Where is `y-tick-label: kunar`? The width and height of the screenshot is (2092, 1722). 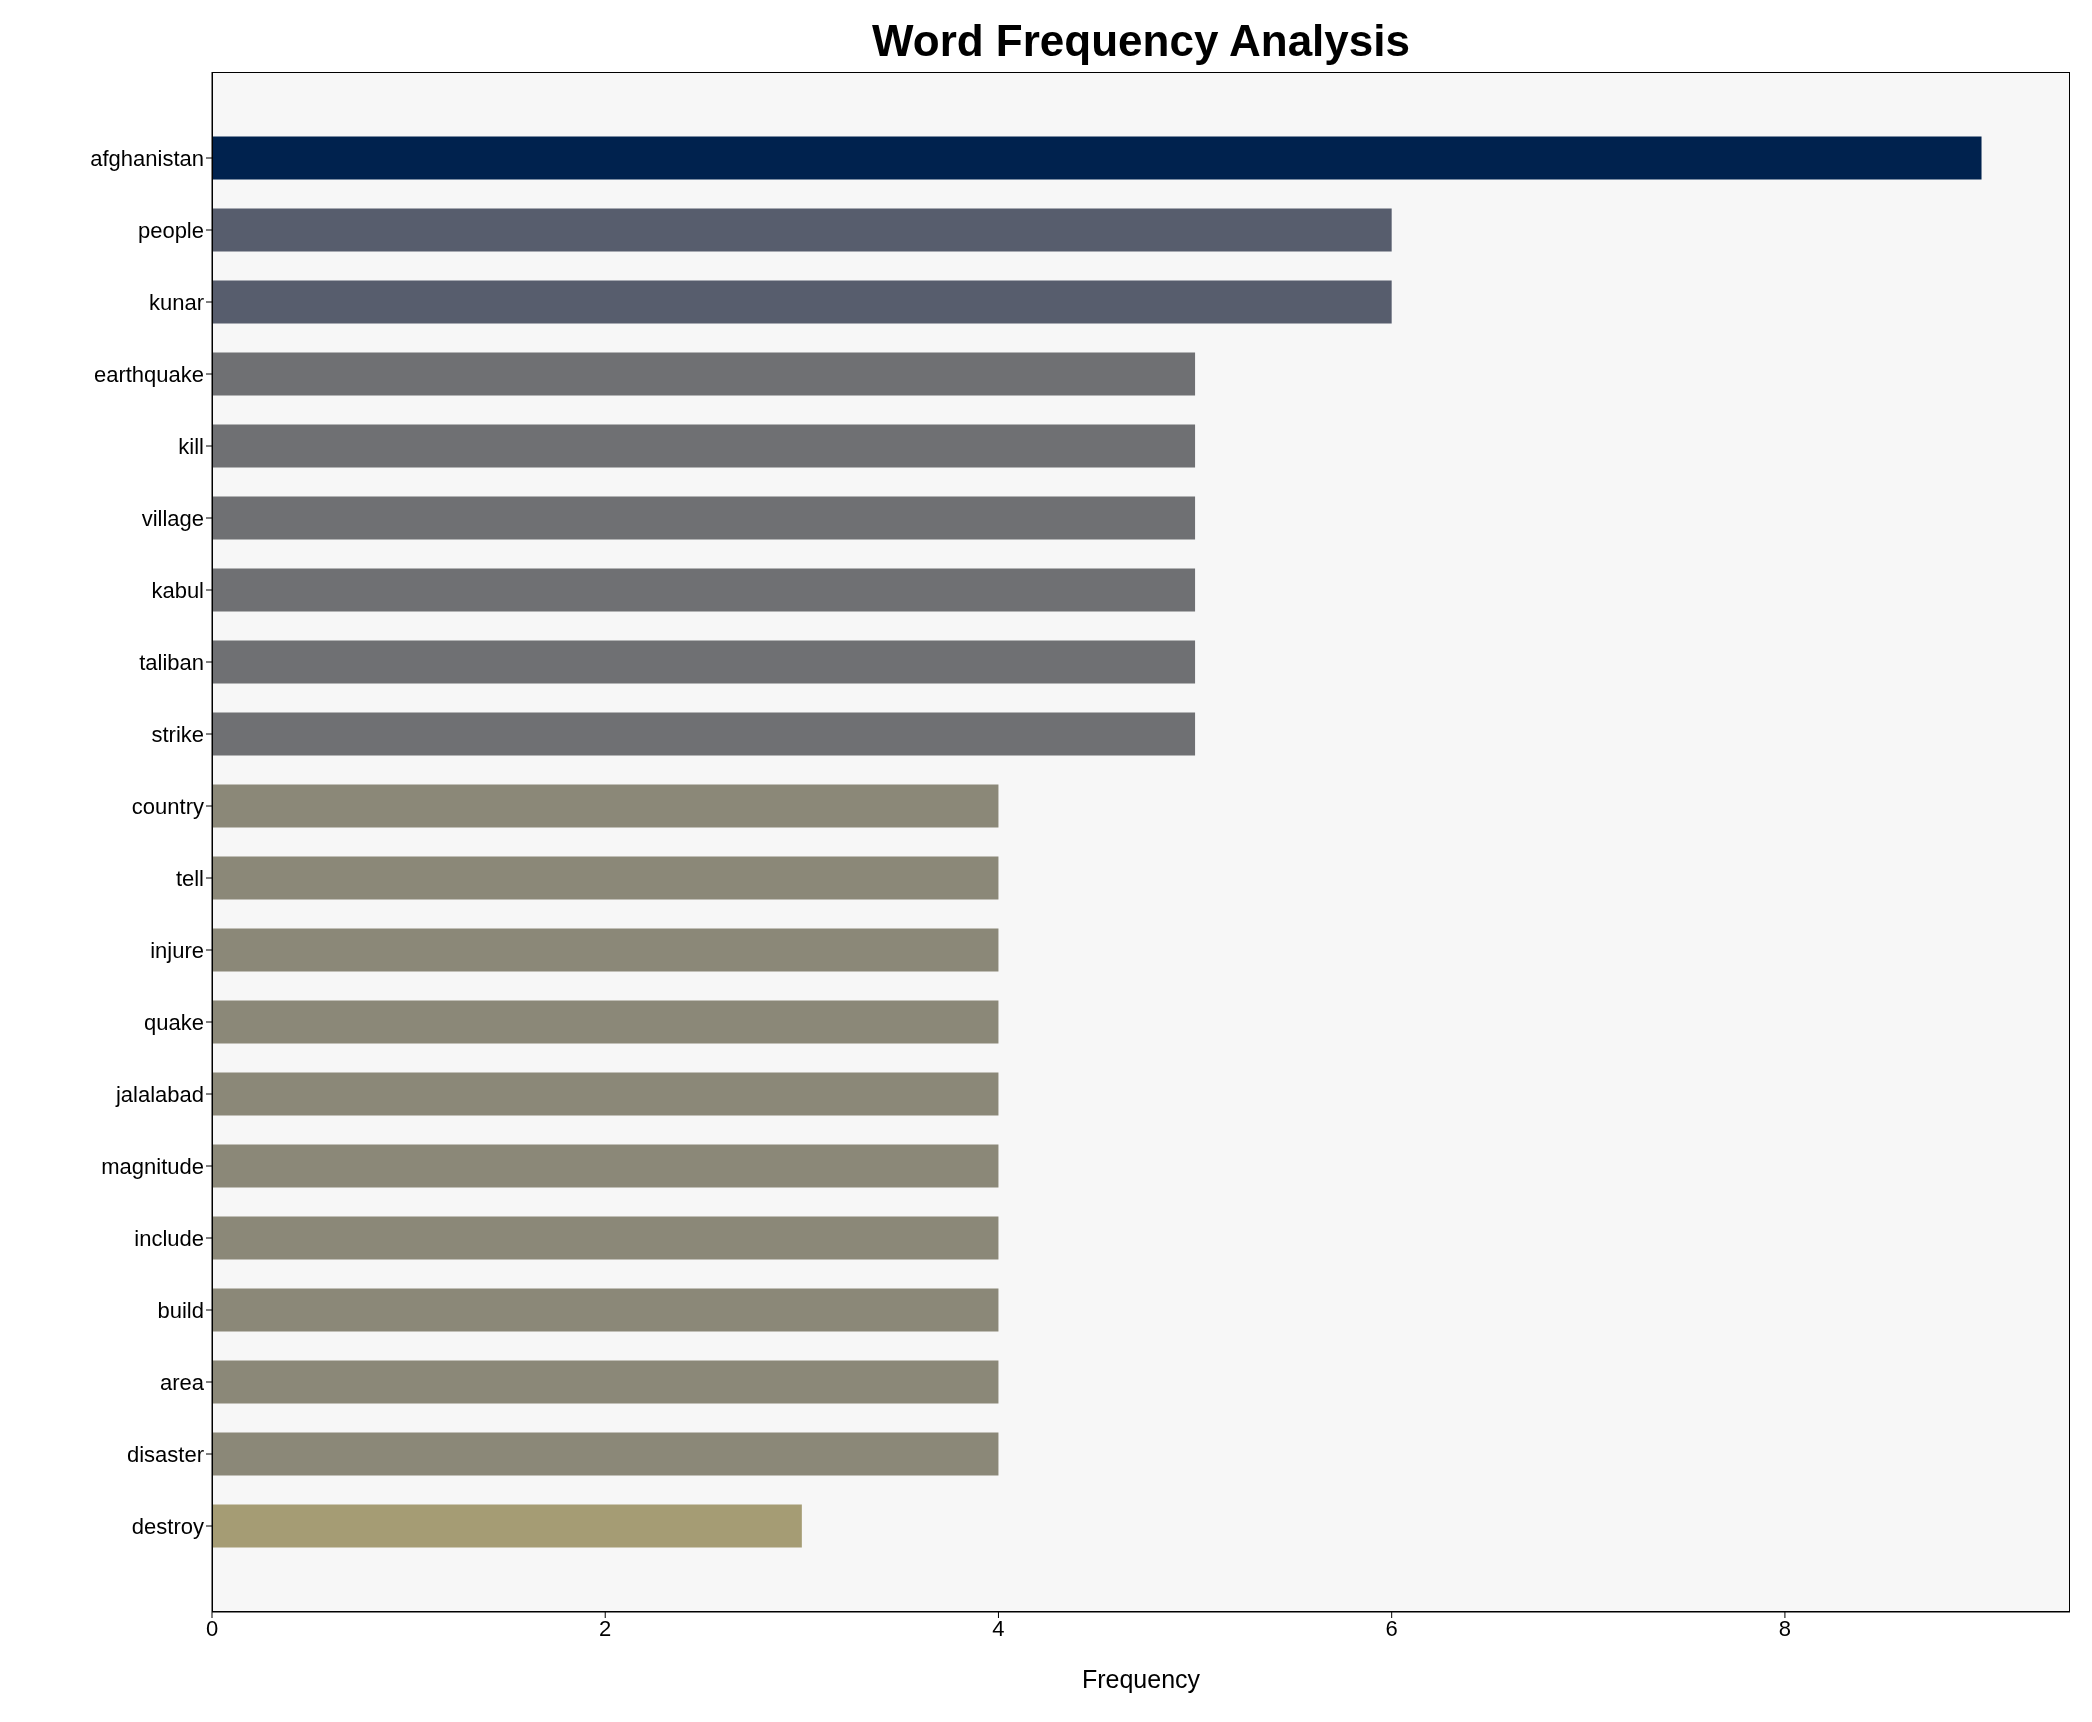
y-tick-label: kunar is located at coordinates (176, 302).